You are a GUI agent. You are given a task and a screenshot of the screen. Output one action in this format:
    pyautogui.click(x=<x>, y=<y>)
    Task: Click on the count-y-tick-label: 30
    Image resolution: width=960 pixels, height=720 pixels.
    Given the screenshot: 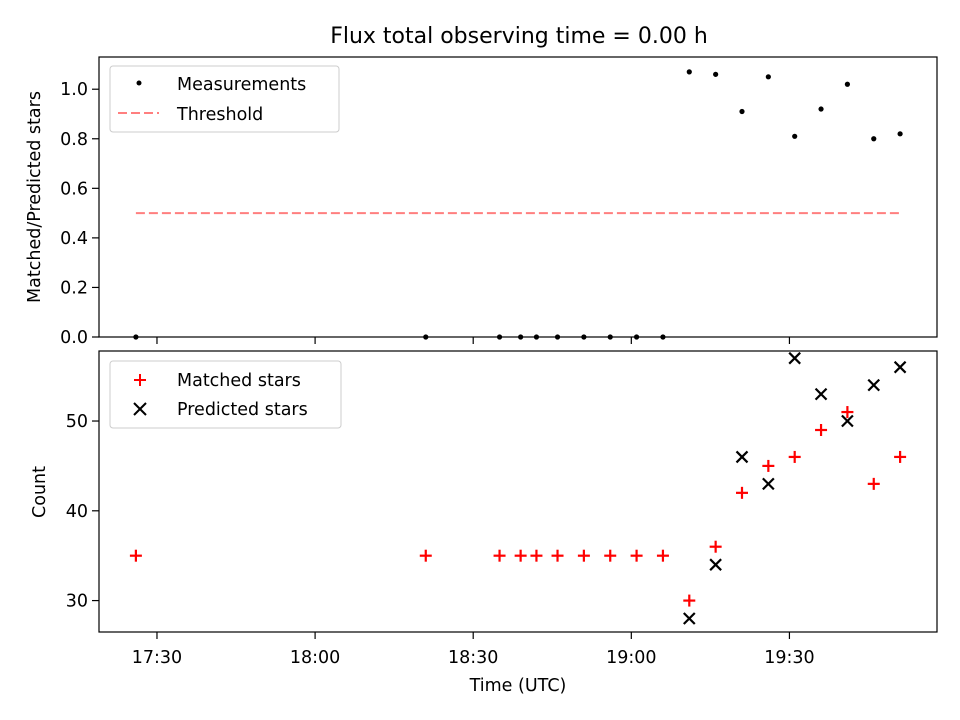 What is the action you would take?
    pyautogui.click(x=77, y=602)
    